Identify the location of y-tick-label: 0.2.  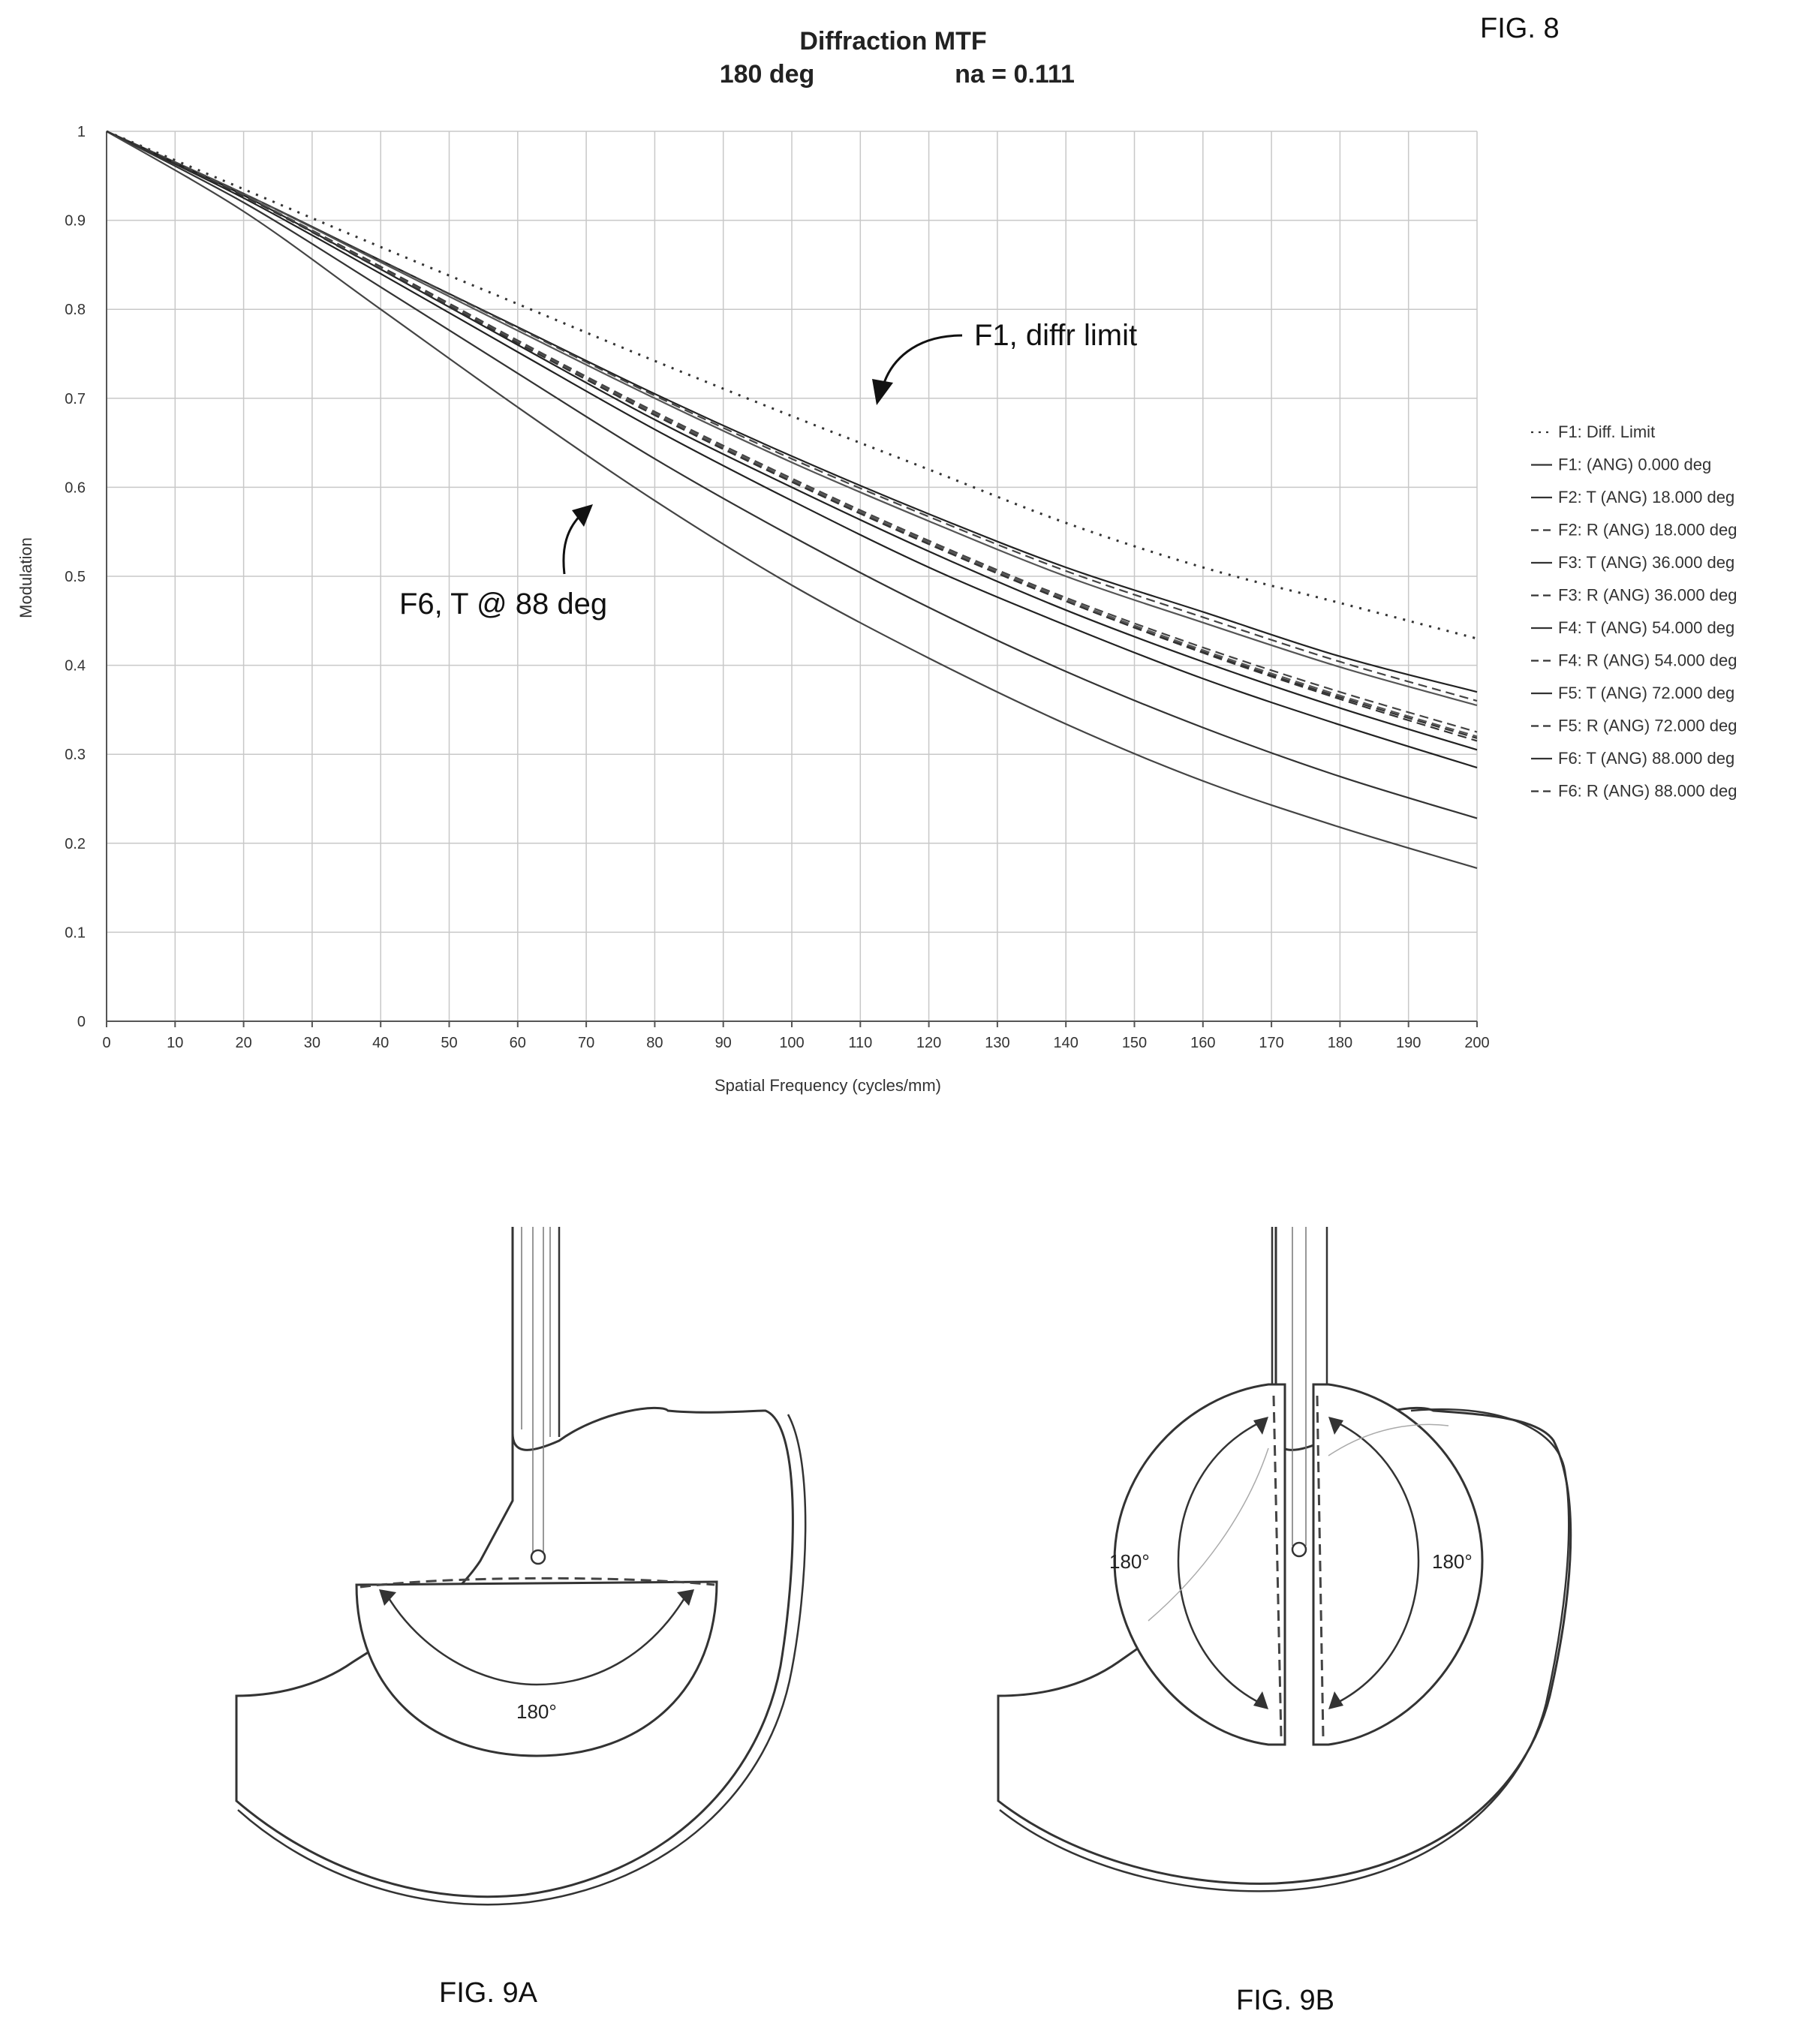
(75, 844).